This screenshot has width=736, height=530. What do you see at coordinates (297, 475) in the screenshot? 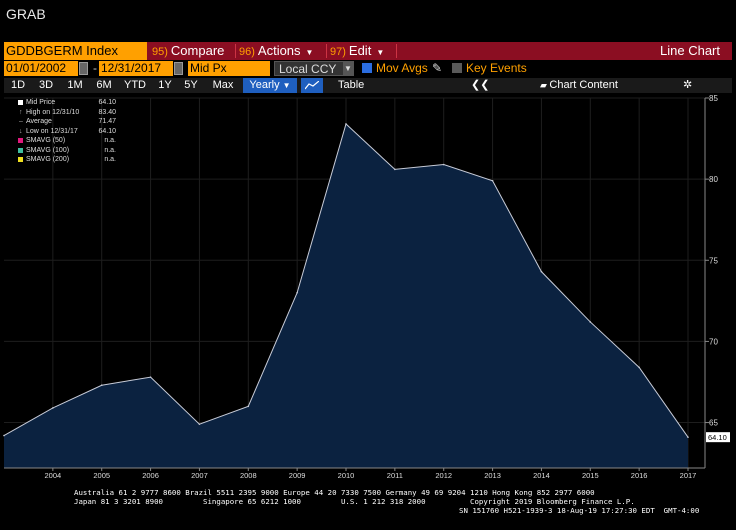
I see `x-tick-label: 2009` at bounding box center [297, 475].